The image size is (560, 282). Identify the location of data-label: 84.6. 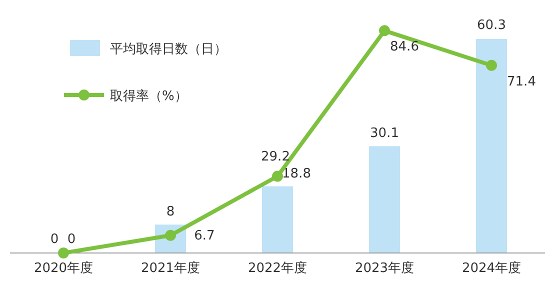
(404, 47).